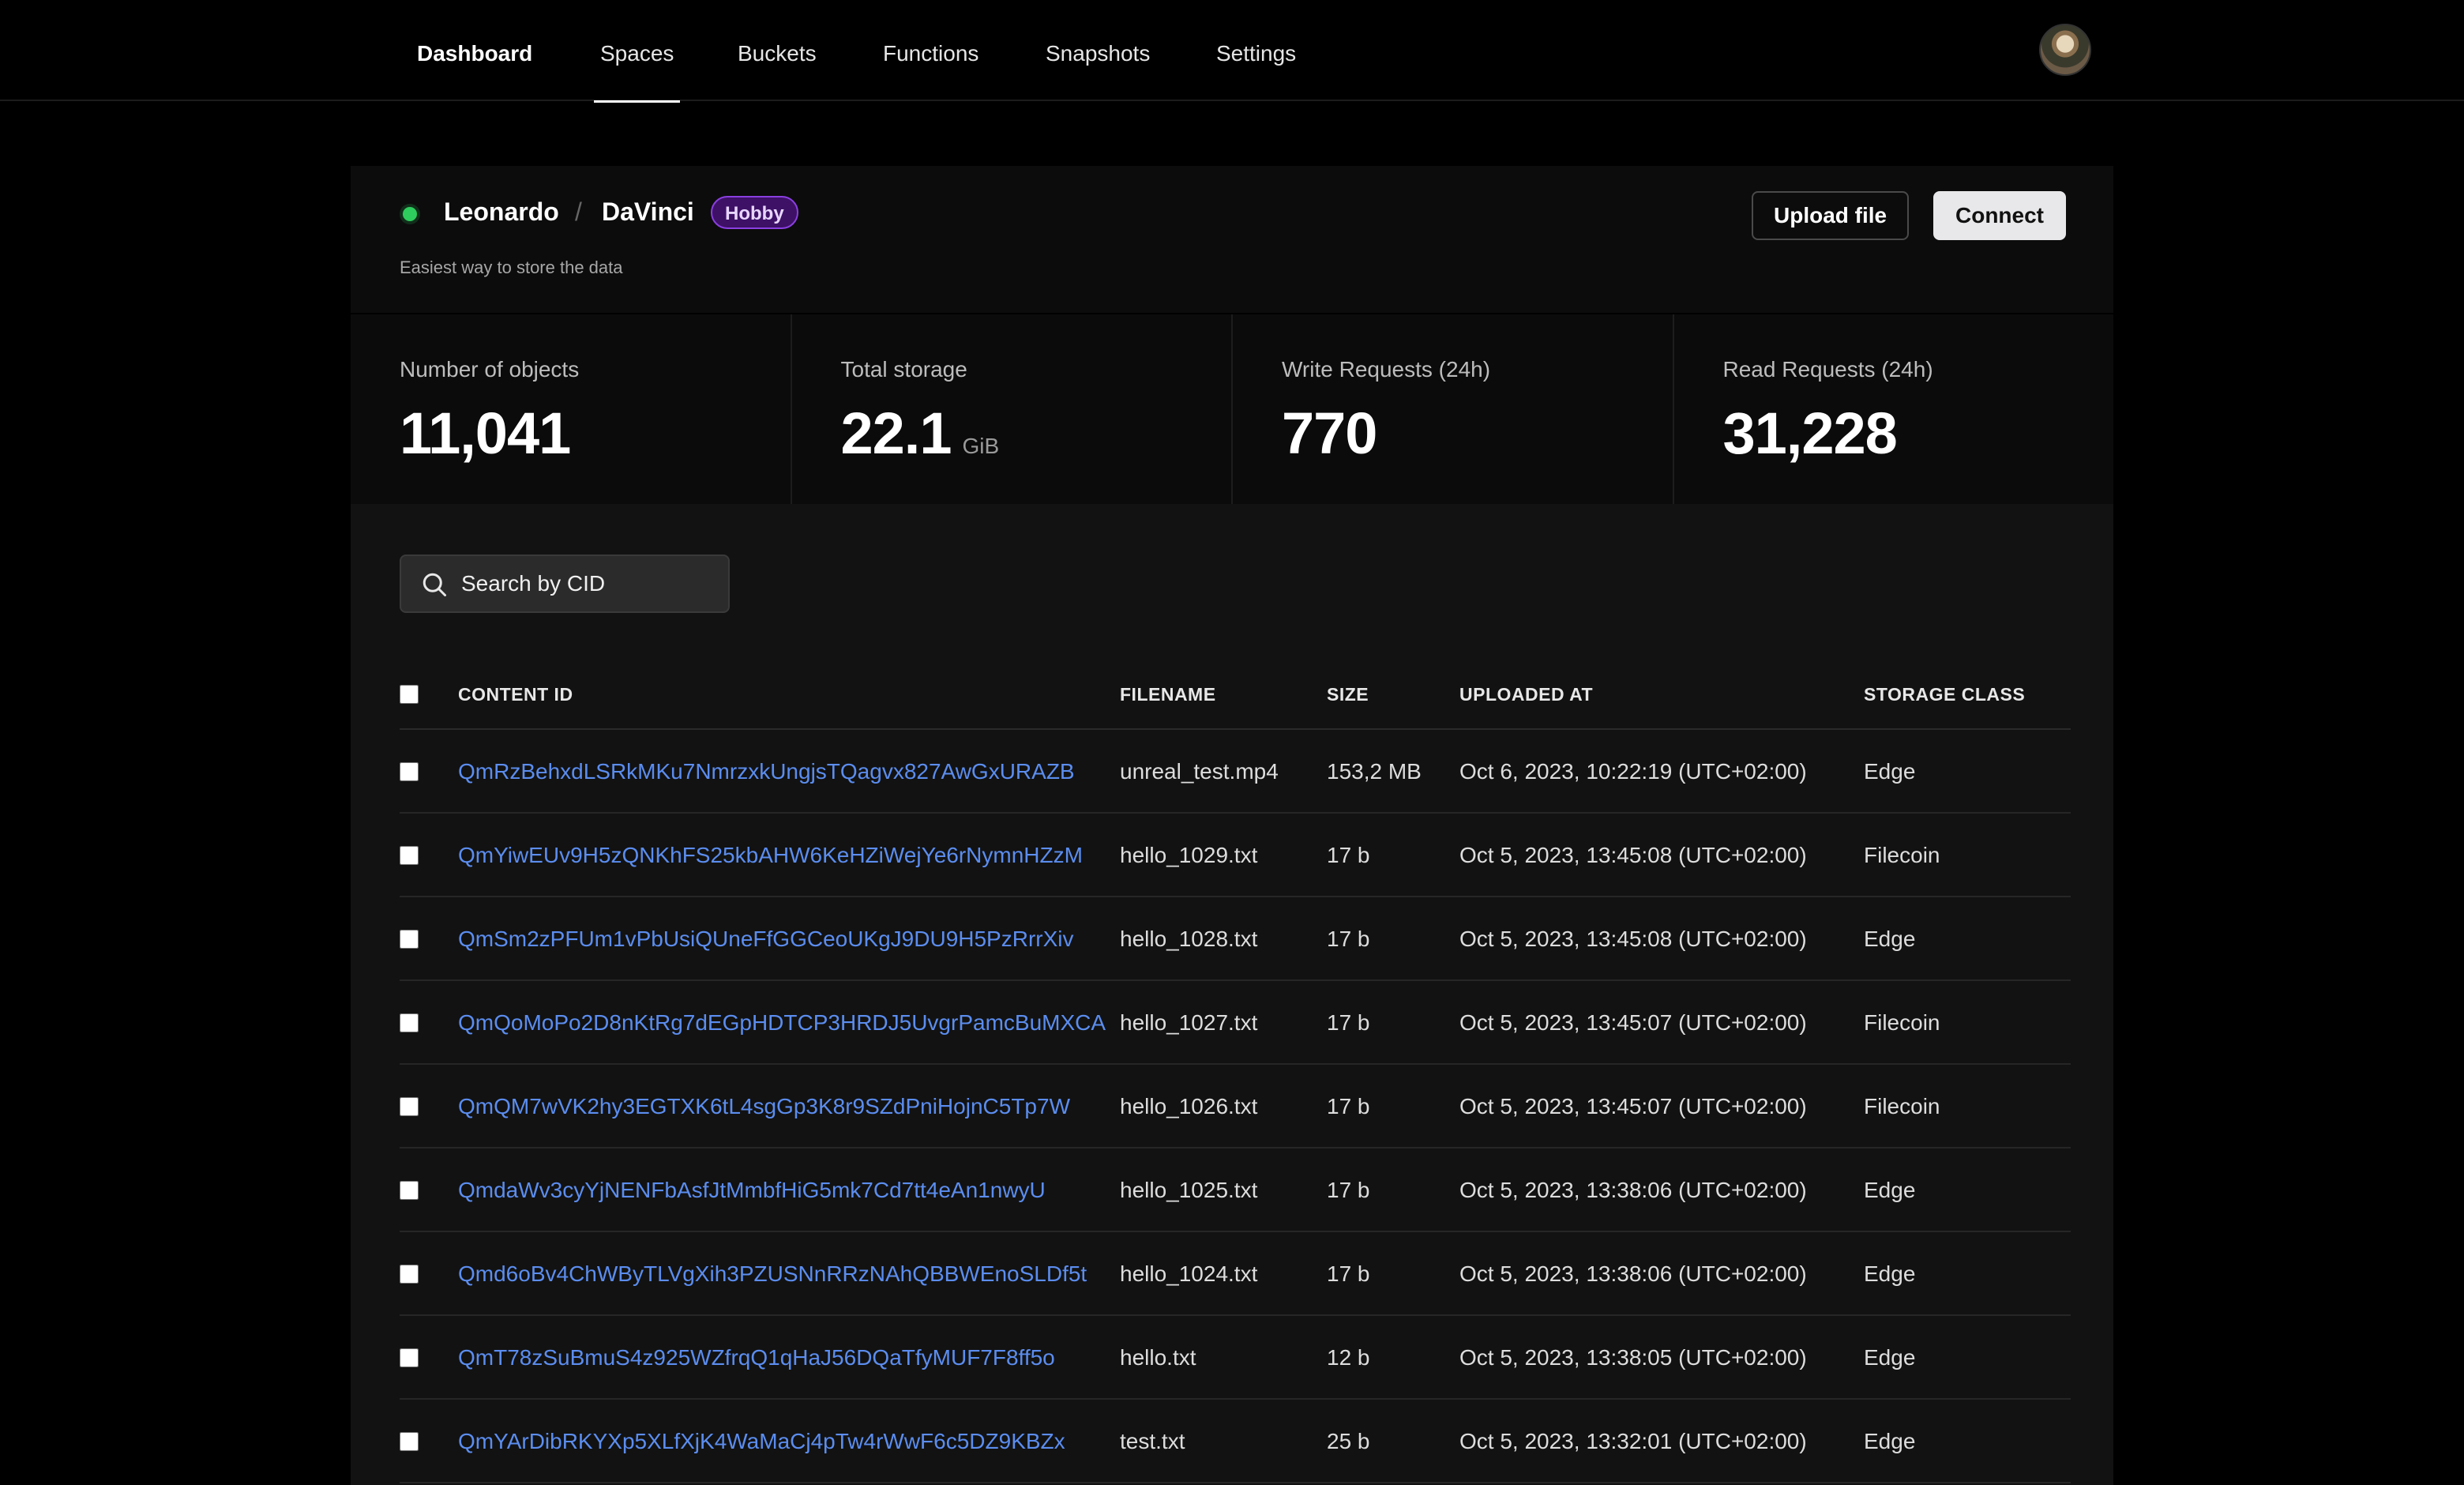 The width and height of the screenshot is (2464, 1485). I want to click on space-subtitle: Easiest way to store the data, so click(511, 267).